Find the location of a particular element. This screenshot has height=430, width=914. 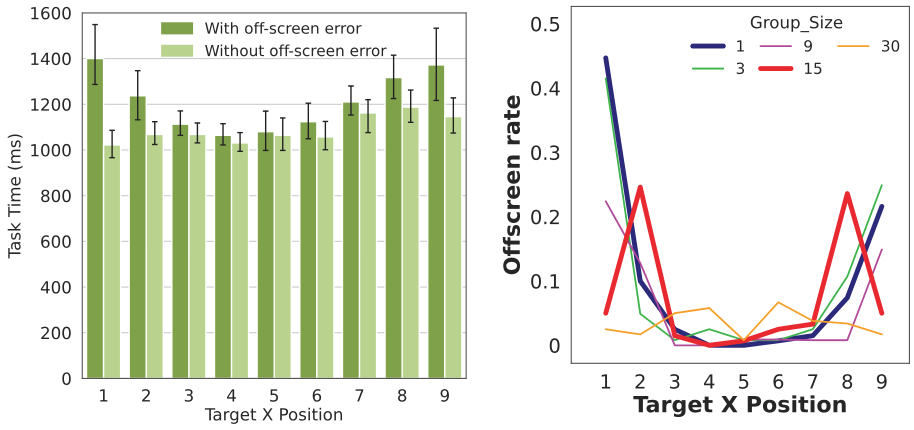

legend-label: 15 is located at coordinates (813, 68).